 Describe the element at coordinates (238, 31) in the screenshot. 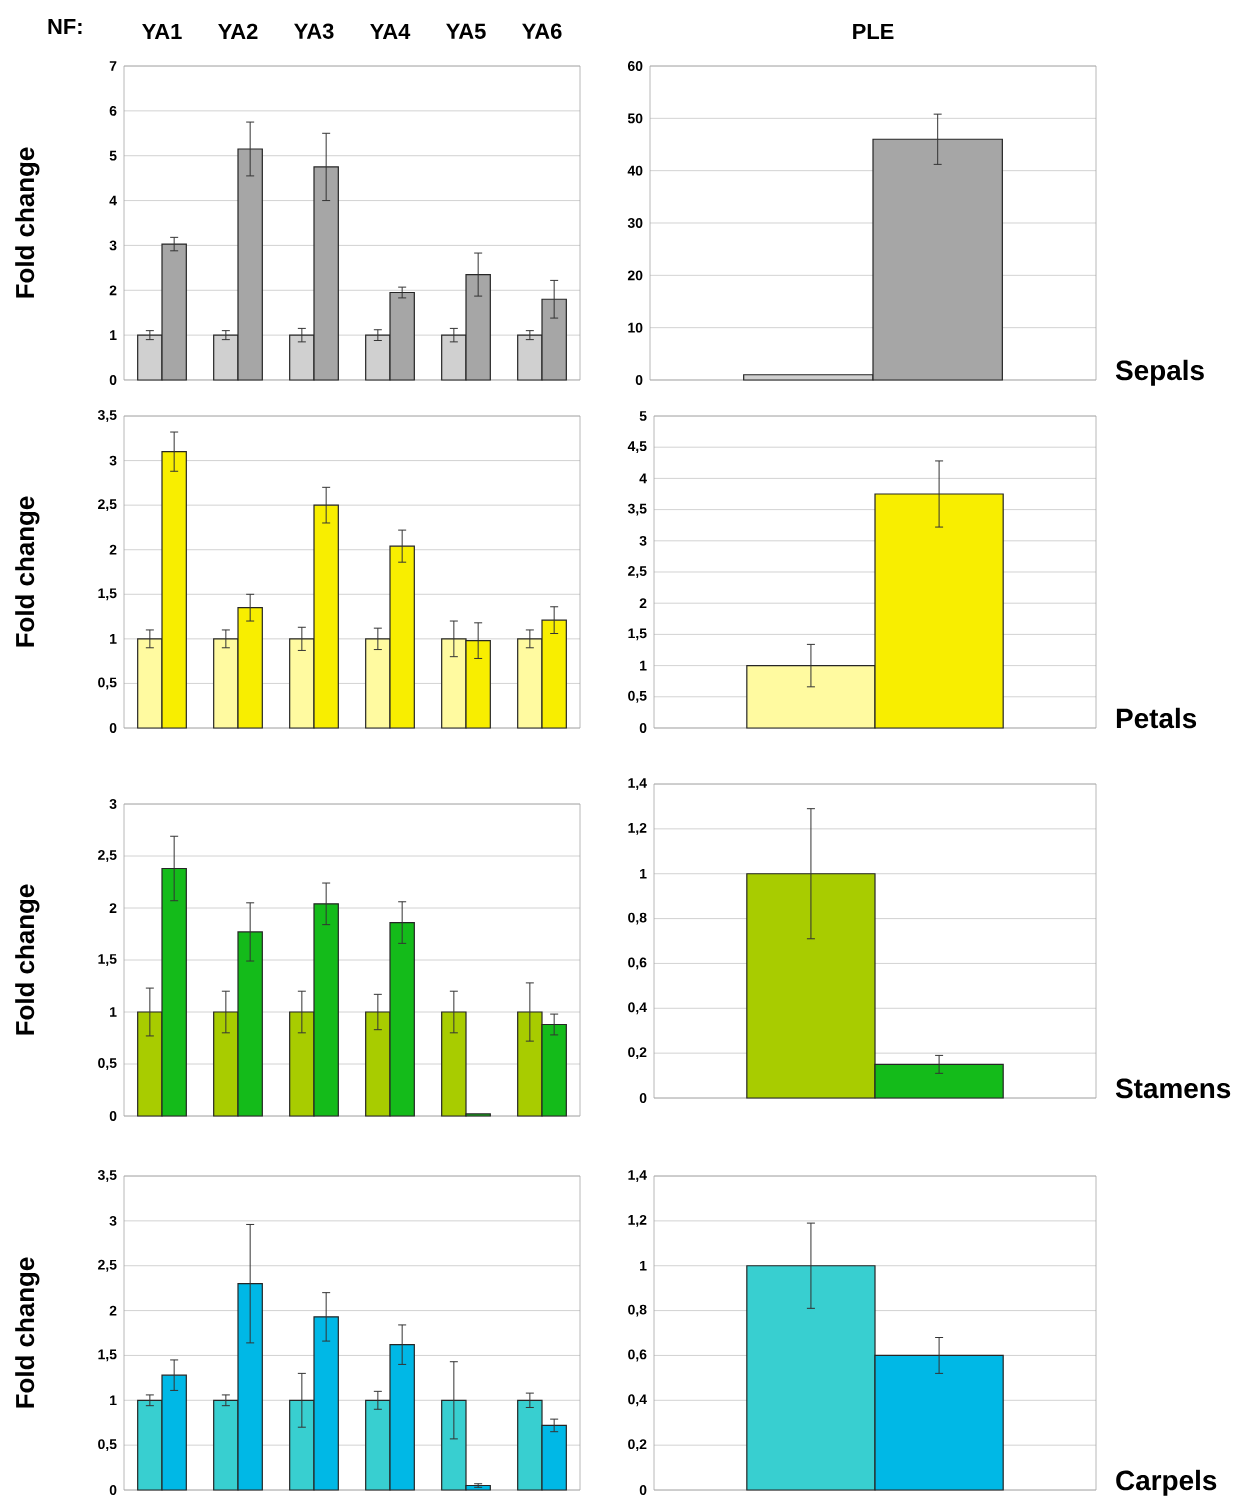

I see `x-tick-label: YA2` at that location.